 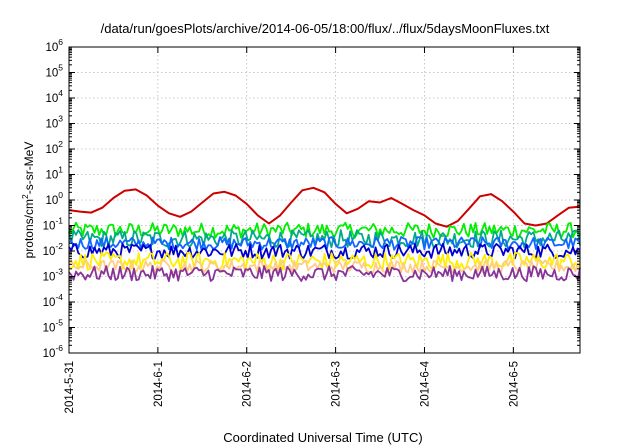 What do you see at coordinates (53, 326) in the screenshot?
I see `y-tick-label: 10⁻⁵` at bounding box center [53, 326].